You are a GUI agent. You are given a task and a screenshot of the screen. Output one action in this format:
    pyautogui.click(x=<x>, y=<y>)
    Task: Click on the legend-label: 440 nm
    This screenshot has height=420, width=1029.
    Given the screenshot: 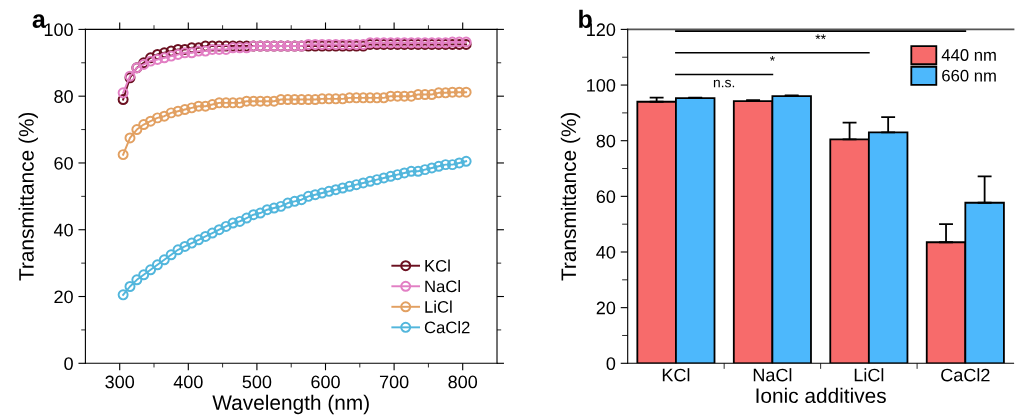 What is the action you would take?
    pyautogui.click(x=968, y=55)
    